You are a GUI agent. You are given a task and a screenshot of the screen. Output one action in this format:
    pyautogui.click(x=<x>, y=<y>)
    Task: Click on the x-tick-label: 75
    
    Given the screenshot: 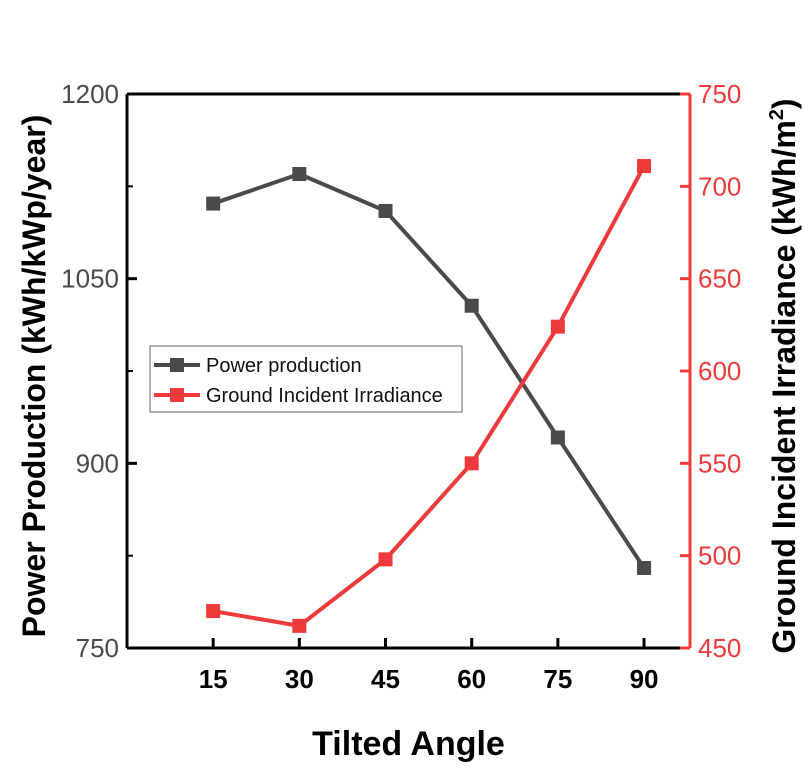 What is the action you would take?
    pyautogui.click(x=557, y=679)
    